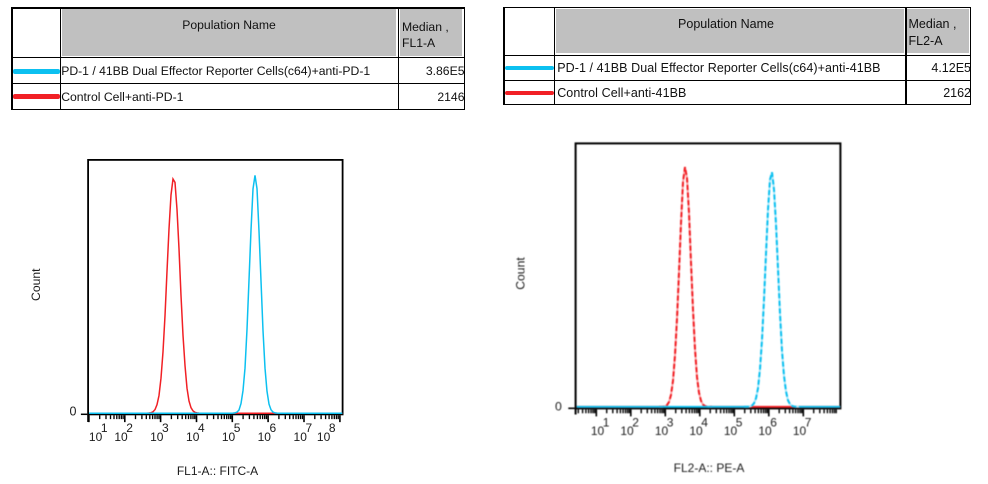 The width and height of the screenshot is (988, 484). What do you see at coordinates (217, 471) in the screenshot?
I see `svg-text: FL1-A:: FITC-A` at bounding box center [217, 471].